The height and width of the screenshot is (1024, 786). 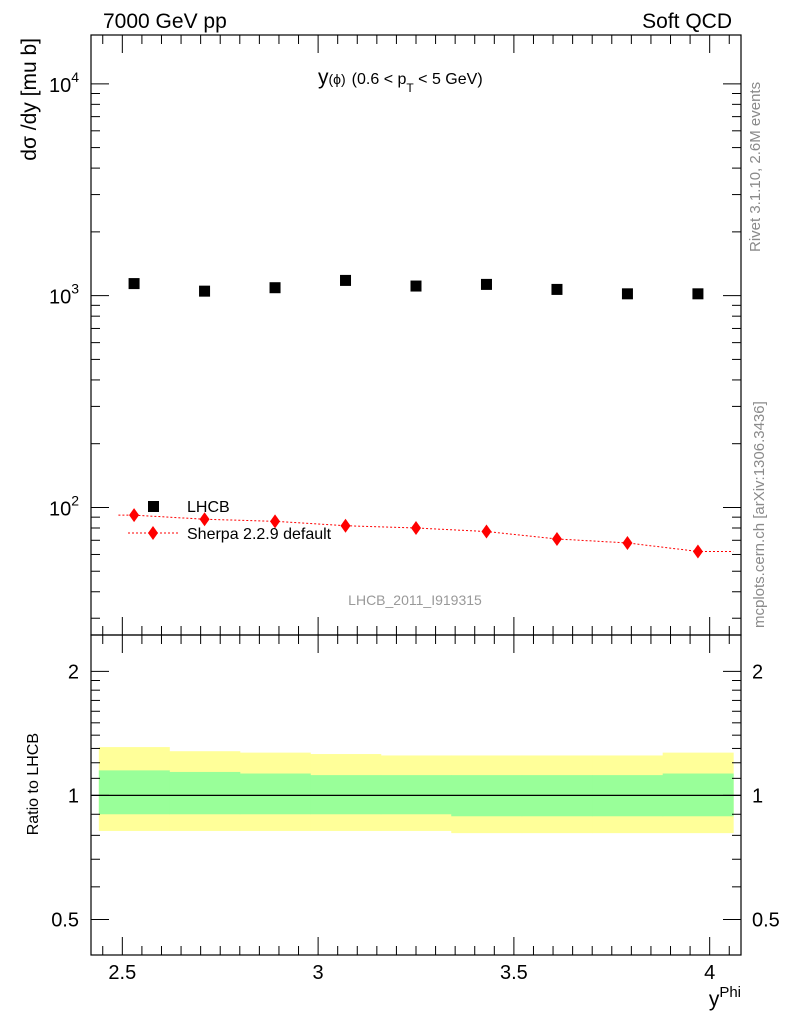 I want to click on analysis-watermark: LHCB_2011_I919315, so click(x=415, y=600).